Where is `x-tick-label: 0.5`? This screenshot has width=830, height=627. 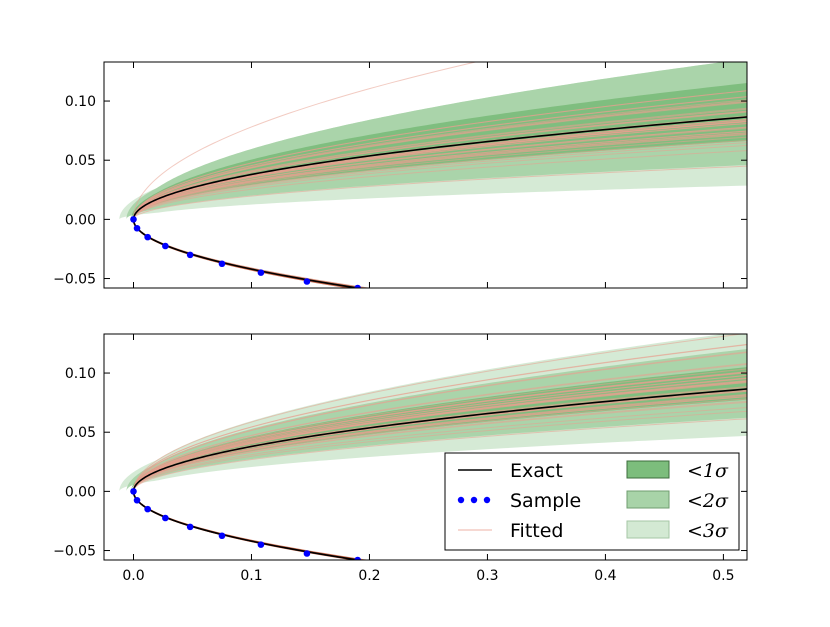
x-tick-label: 0.5 is located at coordinates (723, 576).